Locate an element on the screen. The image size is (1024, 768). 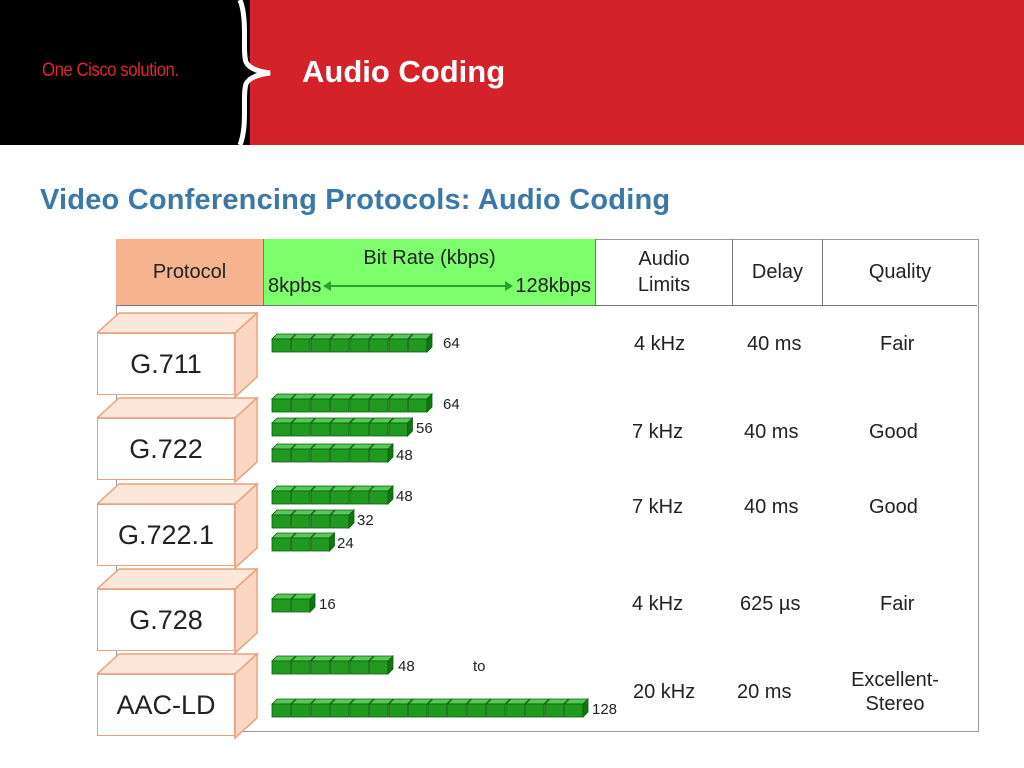
delay-cell: 20 ms is located at coordinates (764, 692).